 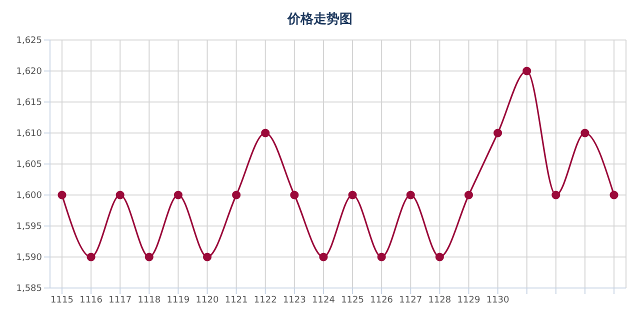 What do you see at coordinates (207, 300) in the screenshot?
I see `x-tick-label: 1120` at bounding box center [207, 300].